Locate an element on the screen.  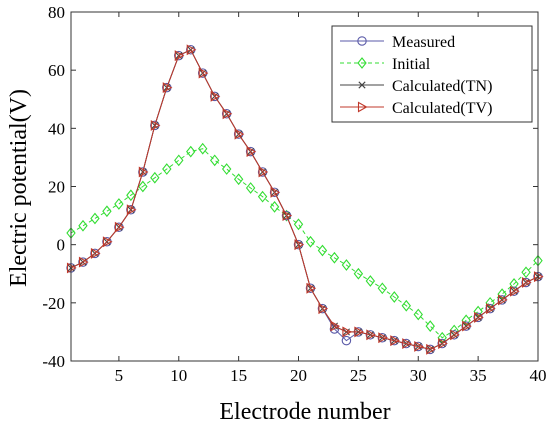
legend-label: Initial is located at coordinates (411, 64).